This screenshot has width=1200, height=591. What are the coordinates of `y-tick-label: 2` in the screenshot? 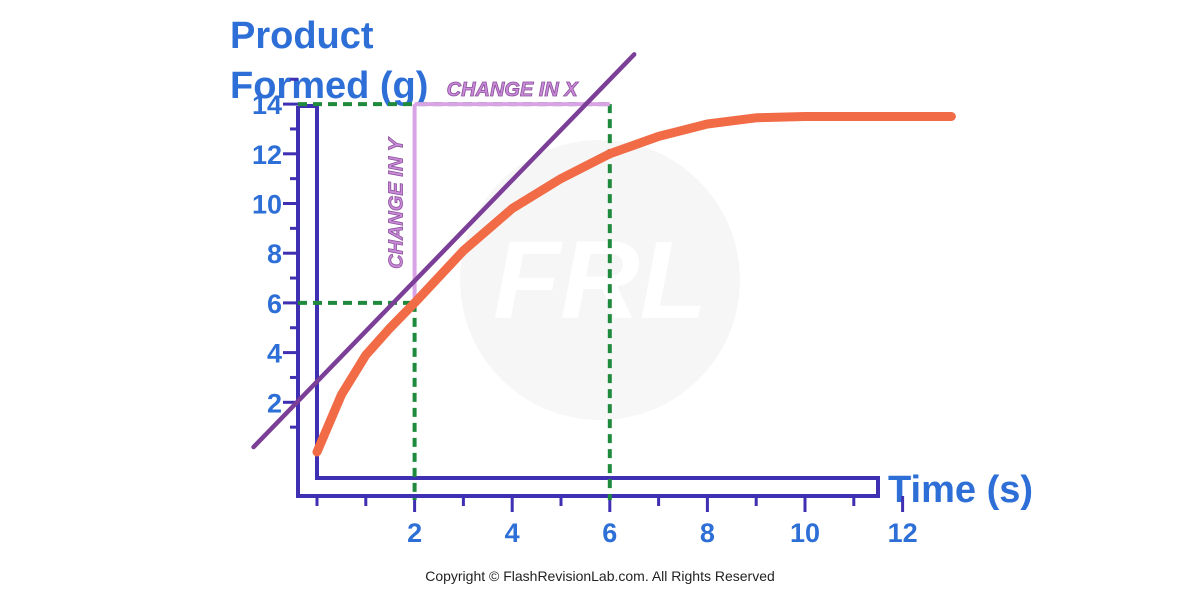 It's located at (274, 403).